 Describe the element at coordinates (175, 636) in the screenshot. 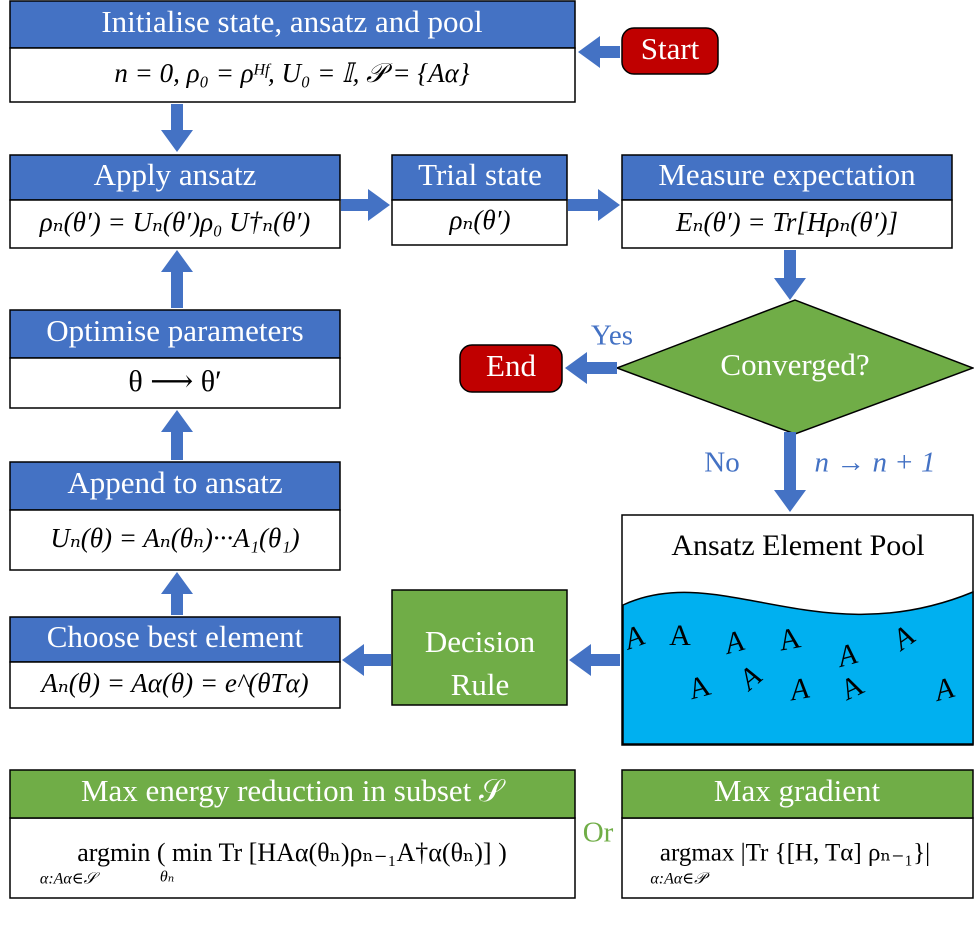

I see `choose-title: Choose best element` at that location.